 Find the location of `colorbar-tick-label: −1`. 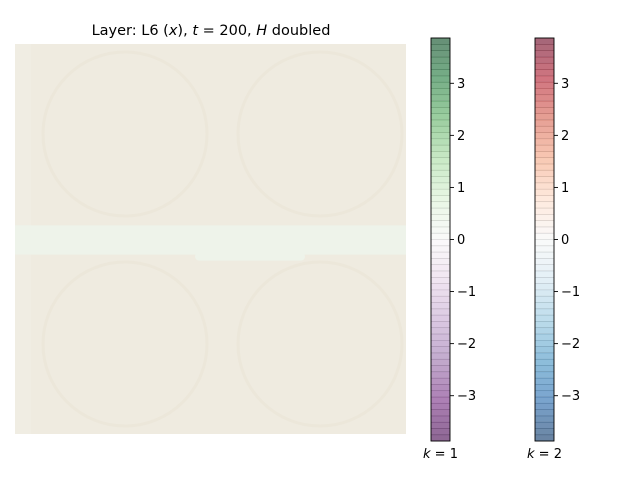

colorbar-tick-label: −1 is located at coordinates (570, 292).